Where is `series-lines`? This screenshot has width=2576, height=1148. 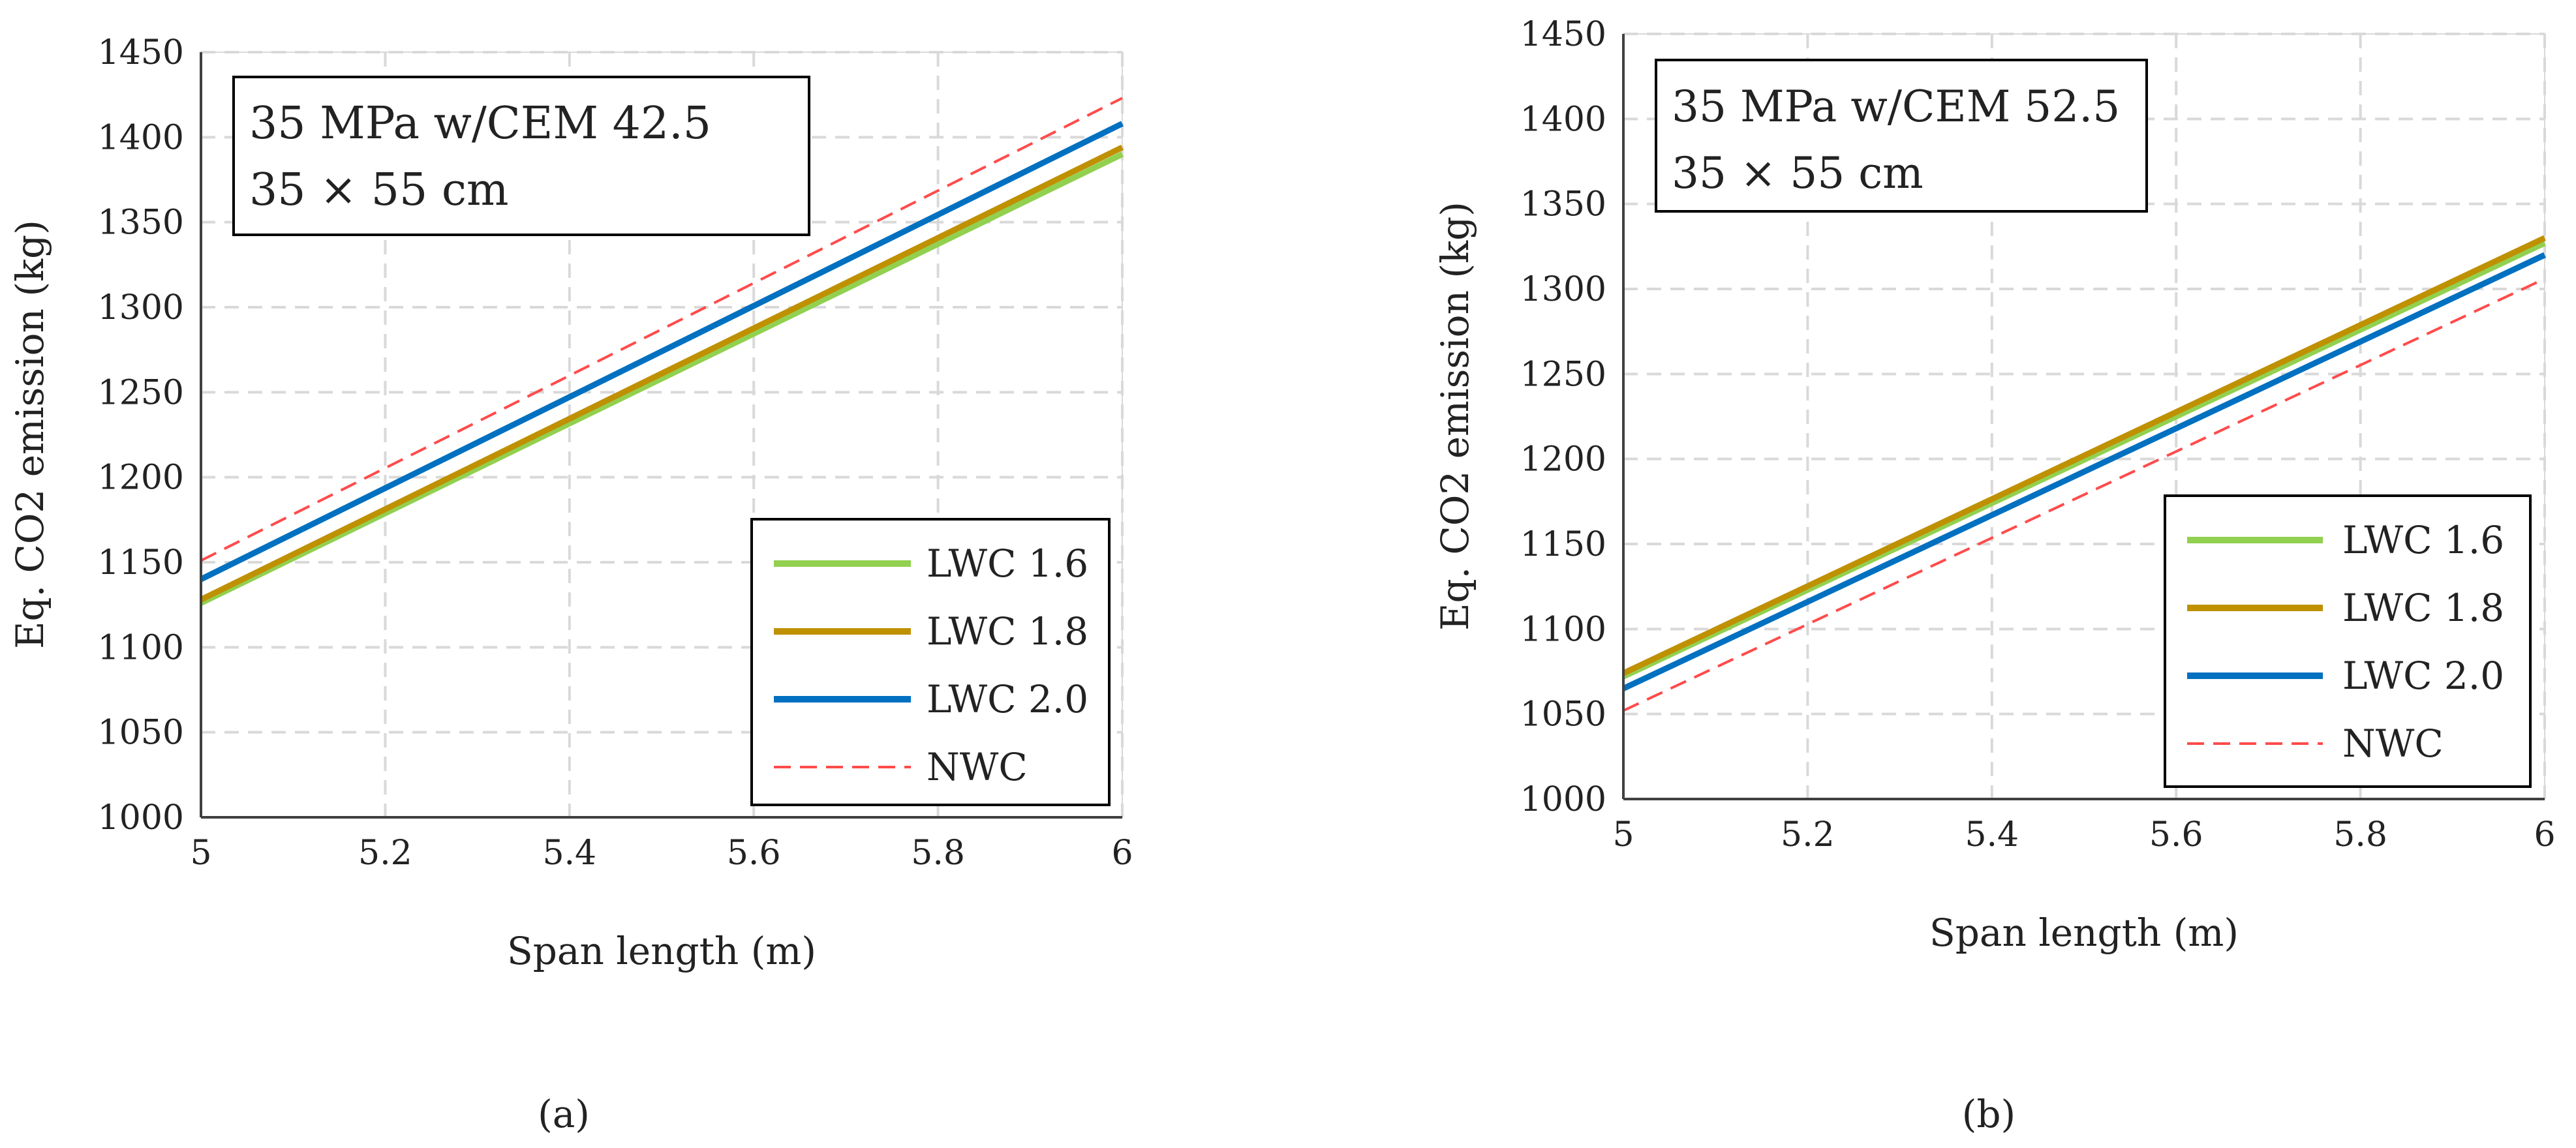 series-lines is located at coordinates (2084, 473).